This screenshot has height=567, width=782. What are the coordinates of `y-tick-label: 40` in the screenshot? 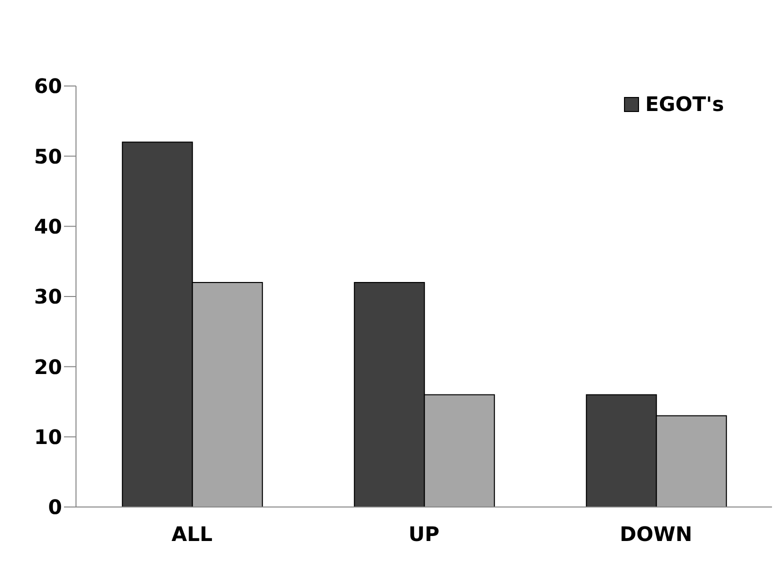 It's located at (48, 226).